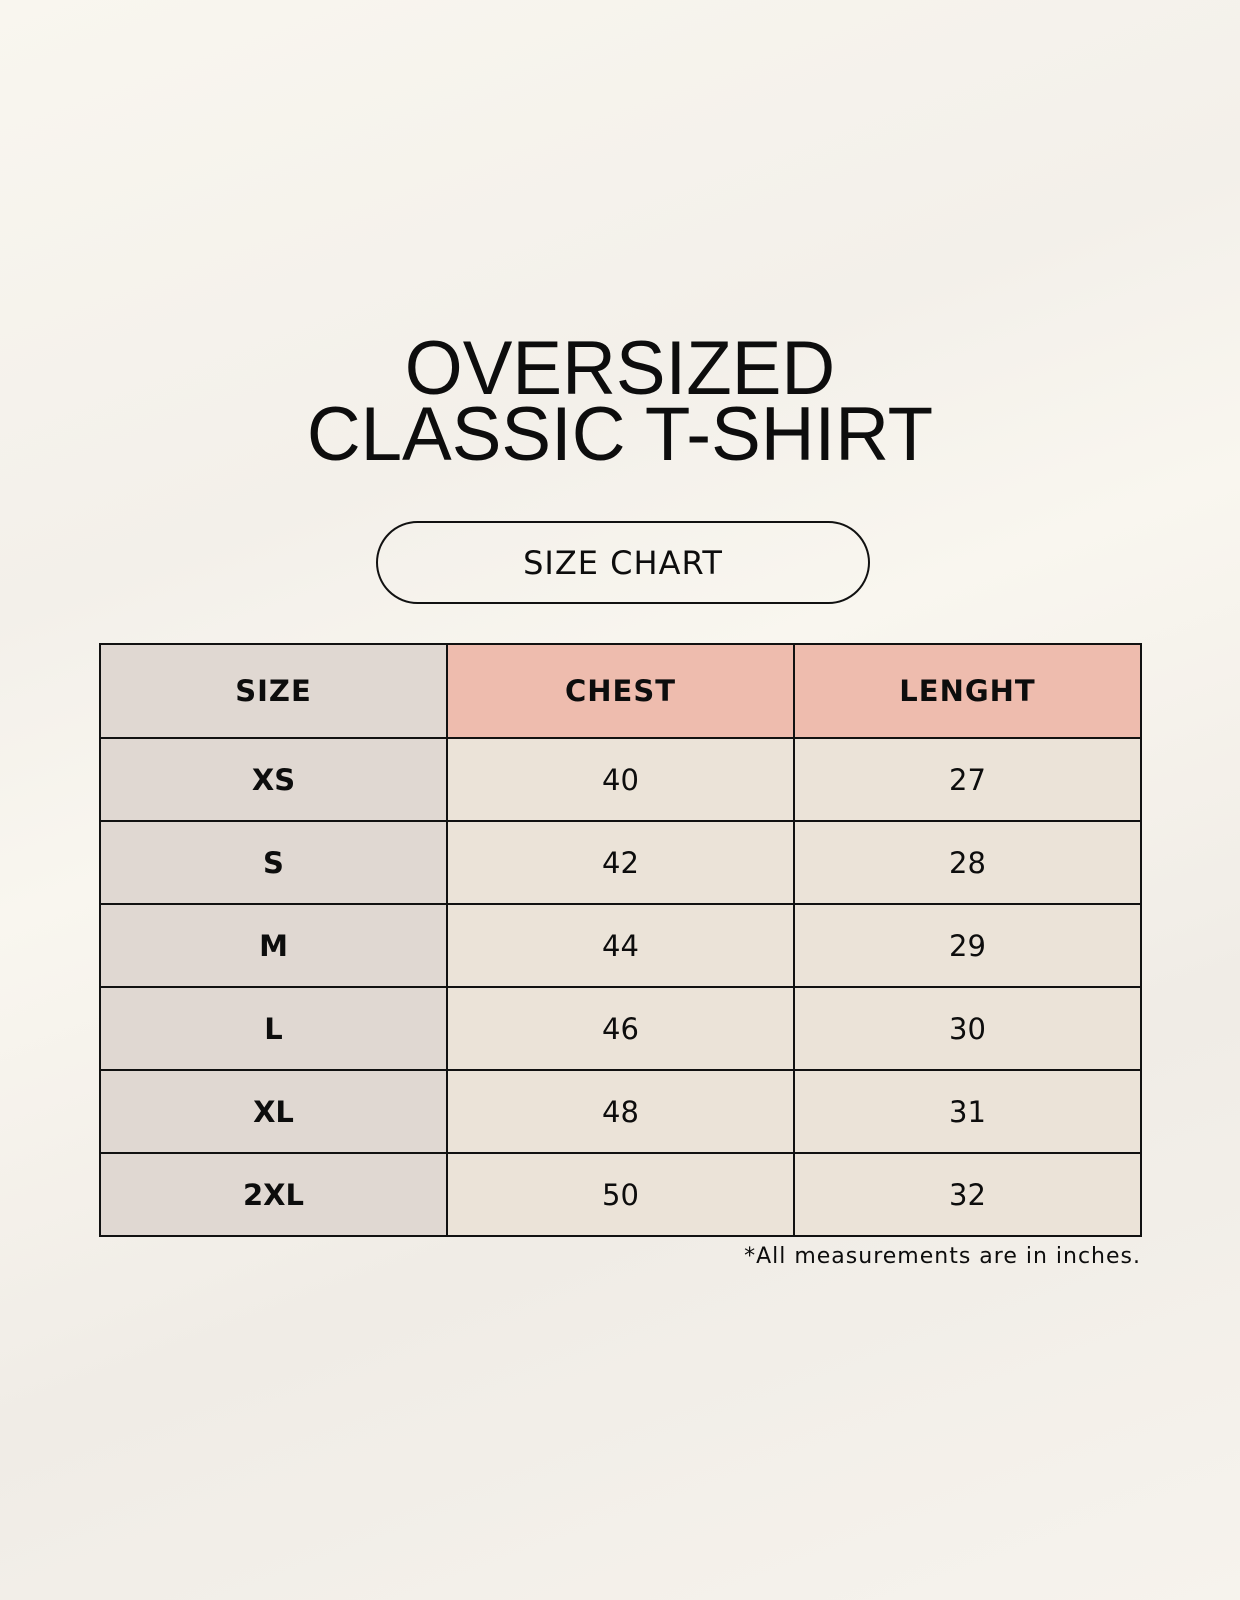 The height and width of the screenshot is (1600, 1240). Describe the element at coordinates (967, 945) in the screenshot. I see `length-cell: 29` at that location.